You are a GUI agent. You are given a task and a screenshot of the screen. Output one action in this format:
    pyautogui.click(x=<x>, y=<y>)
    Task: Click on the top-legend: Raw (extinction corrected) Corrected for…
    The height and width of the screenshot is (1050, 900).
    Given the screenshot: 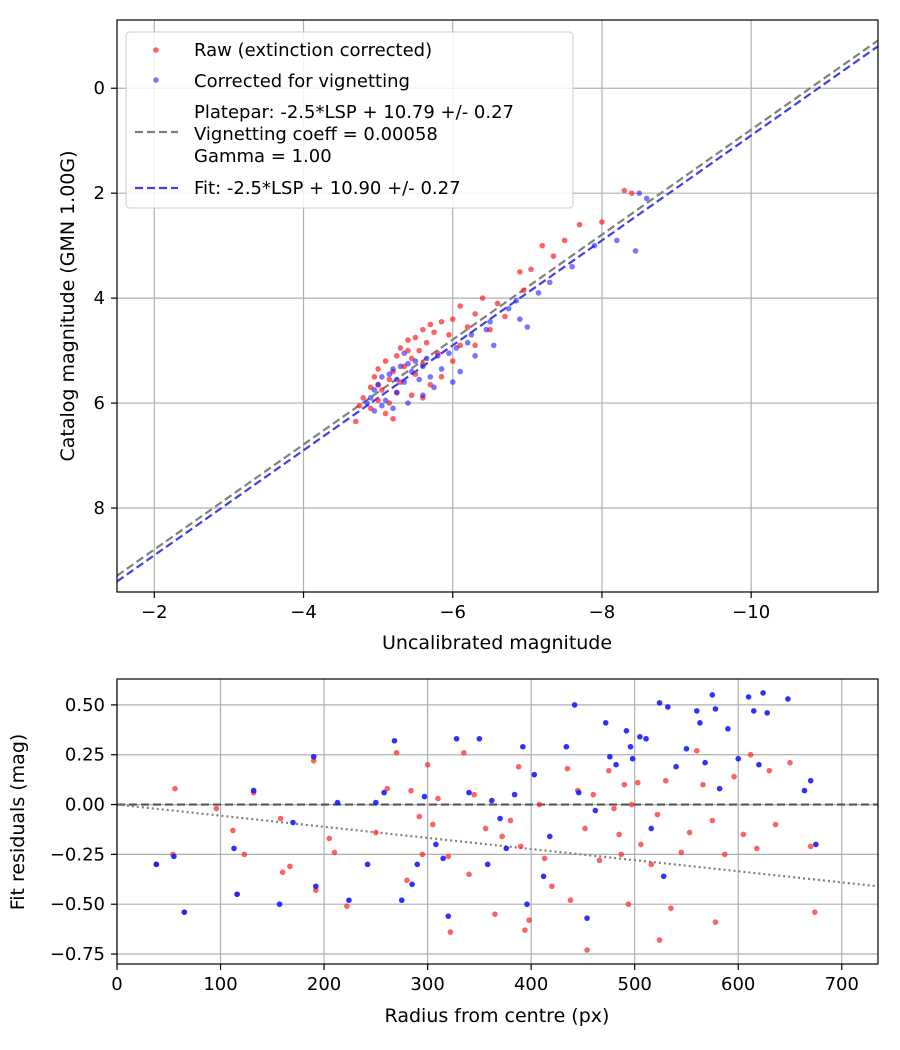 What is the action you would take?
    pyautogui.click(x=349, y=120)
    